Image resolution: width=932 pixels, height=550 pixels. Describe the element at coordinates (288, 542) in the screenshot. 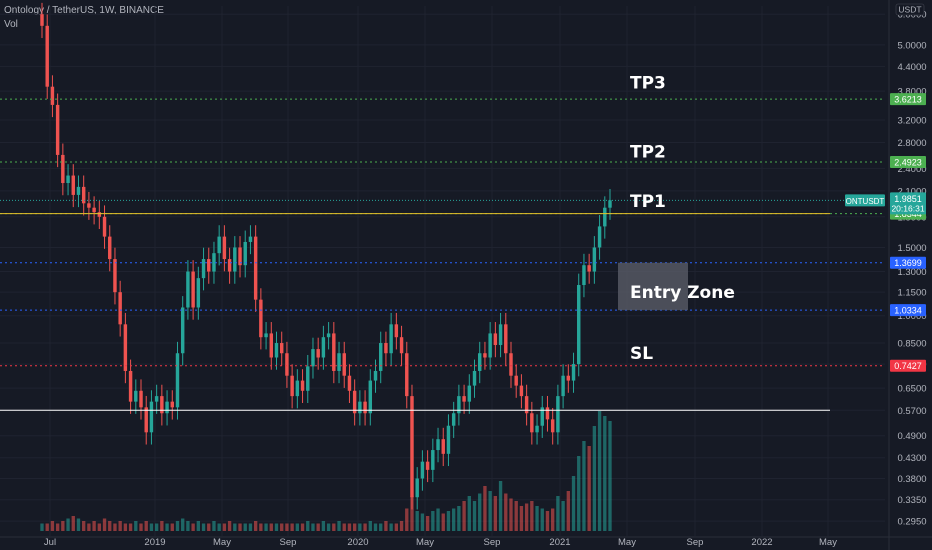

I see `x-tick-label: Sep` at that location.